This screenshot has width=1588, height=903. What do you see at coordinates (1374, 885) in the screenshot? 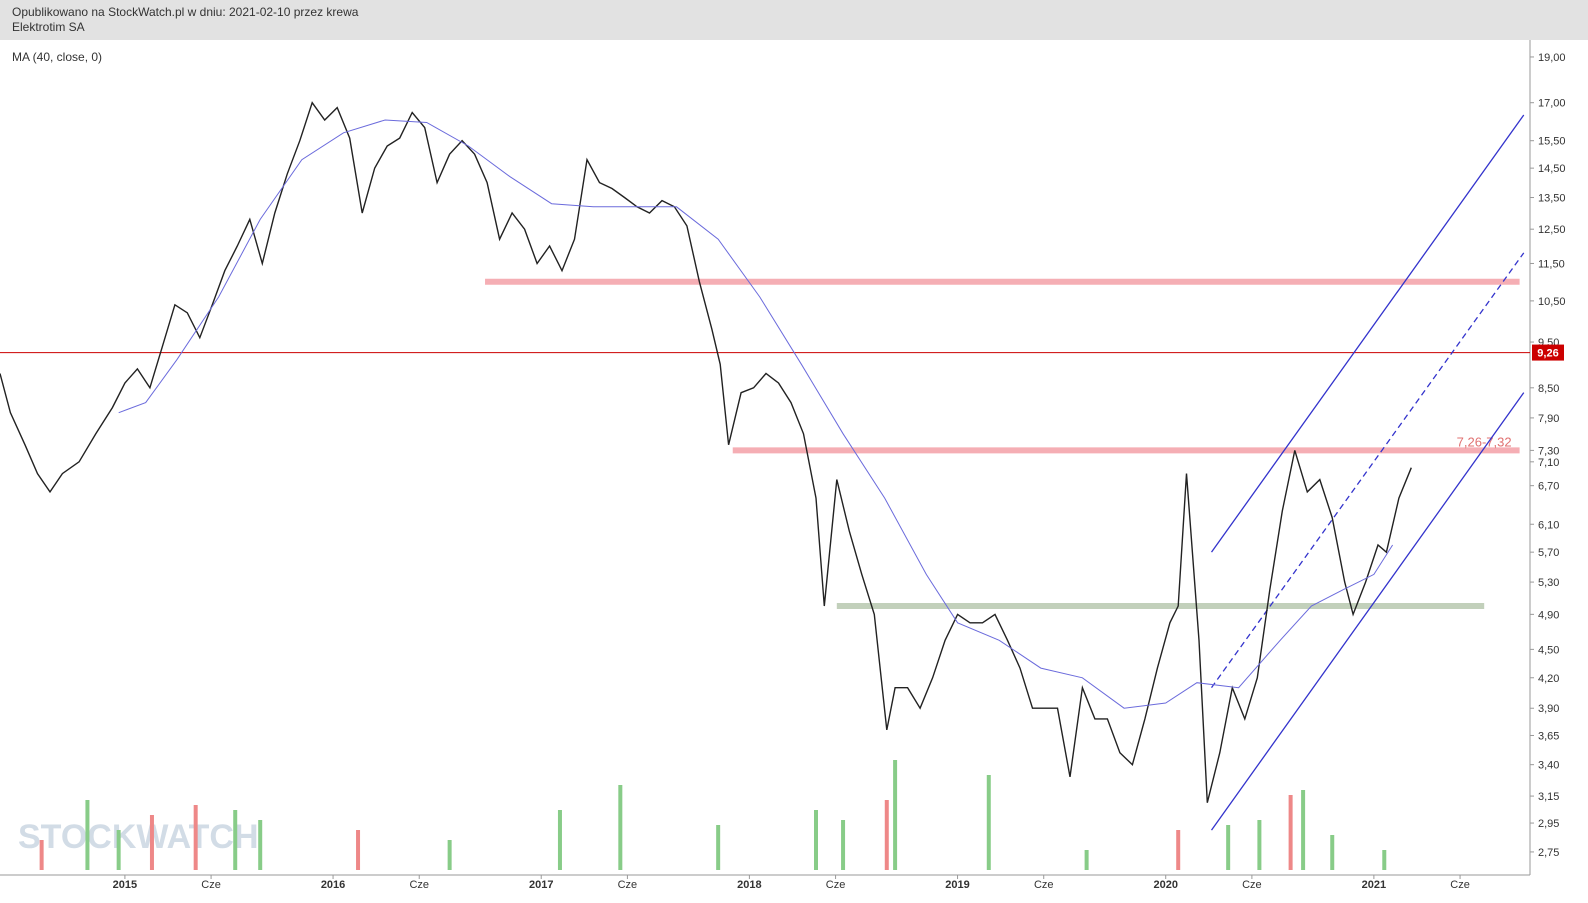
I see `x-tick-label: 2021` at bounding box center [1374, 885].